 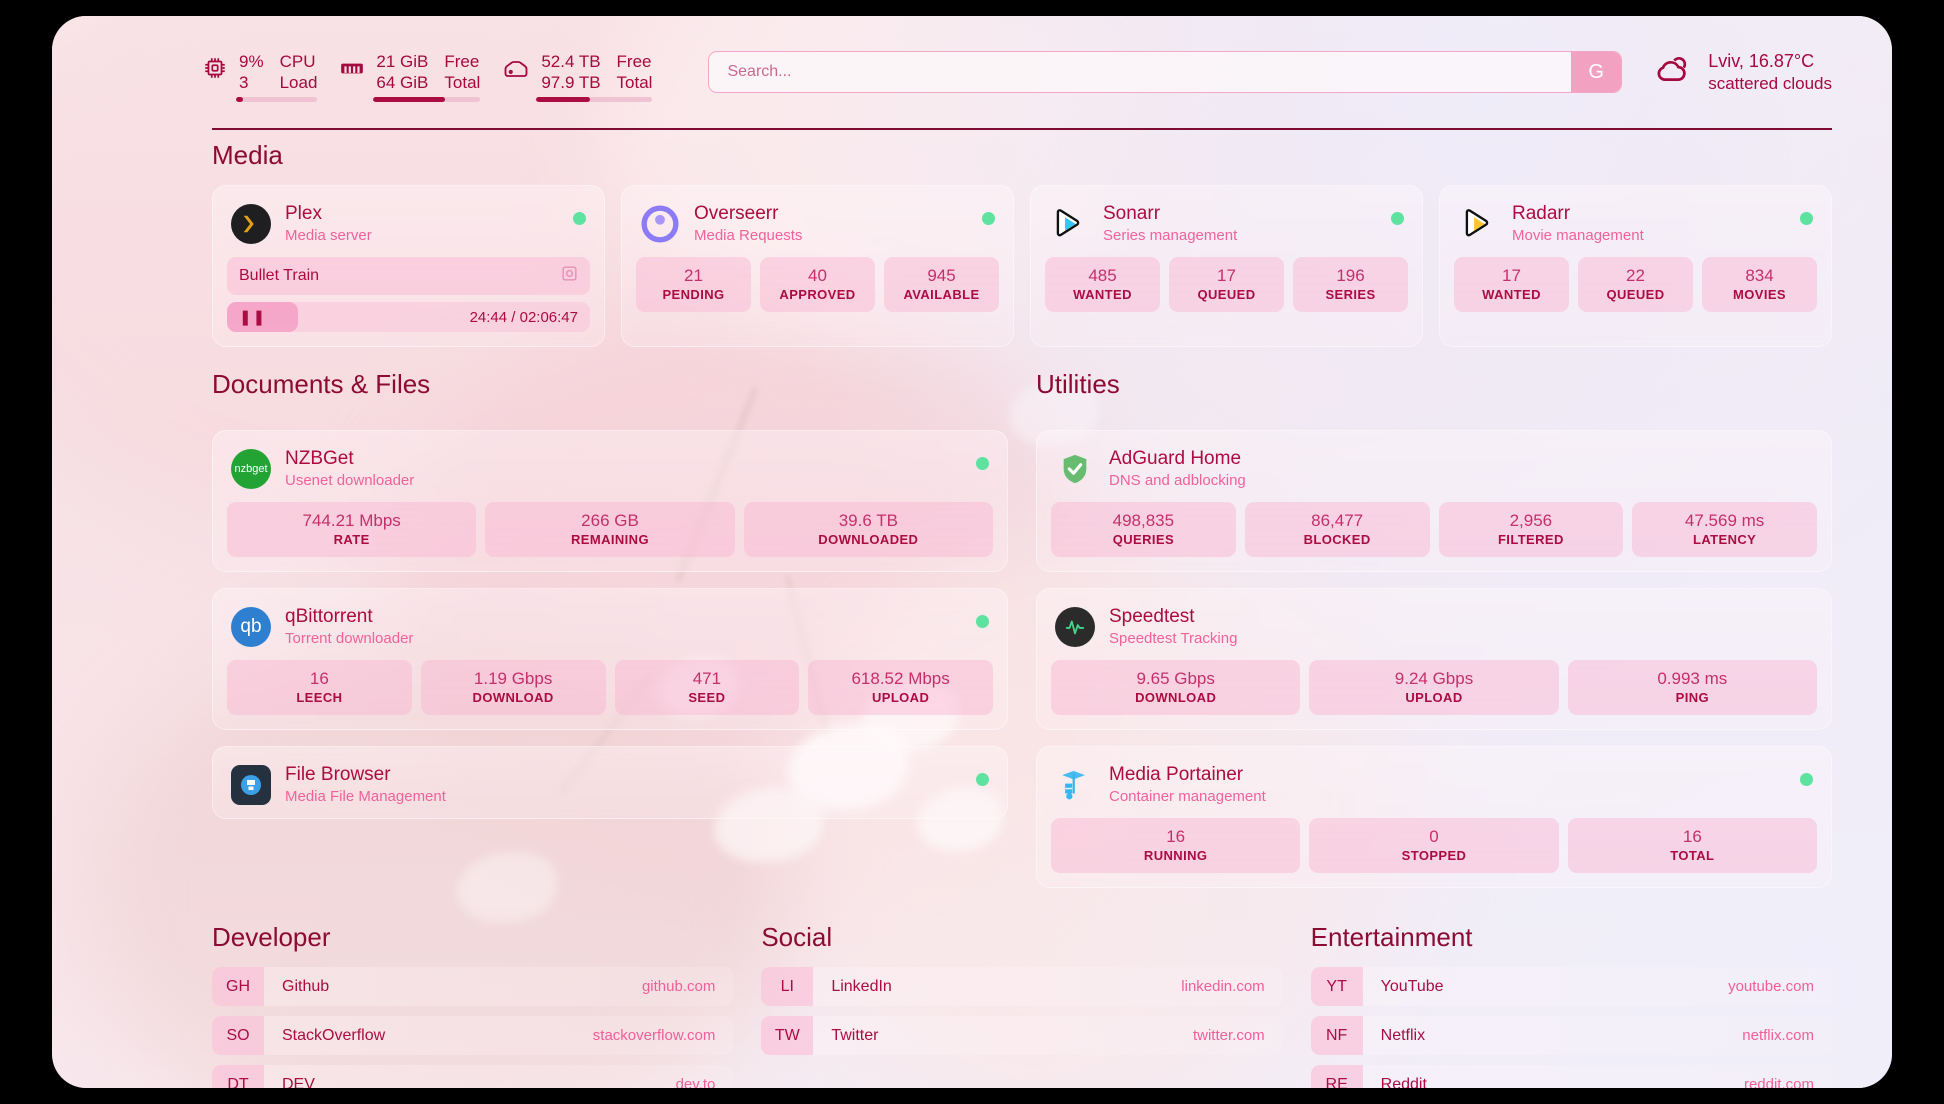 I want to click on cloud-icon, so click(x=1672, y=72).